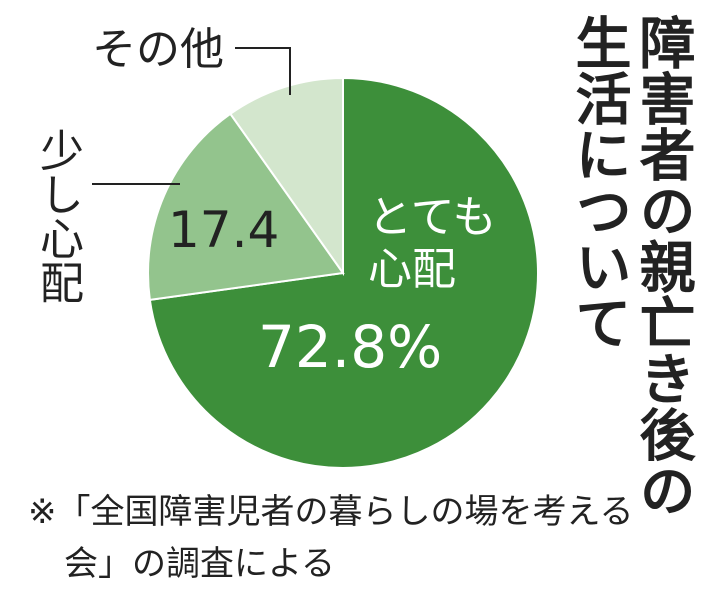 Image resolution: width=712 pixels, height=600 pixels. Describe the element at coordinates (432, 243) in the screenshot. I see `slice-label: とても心配` at that location.